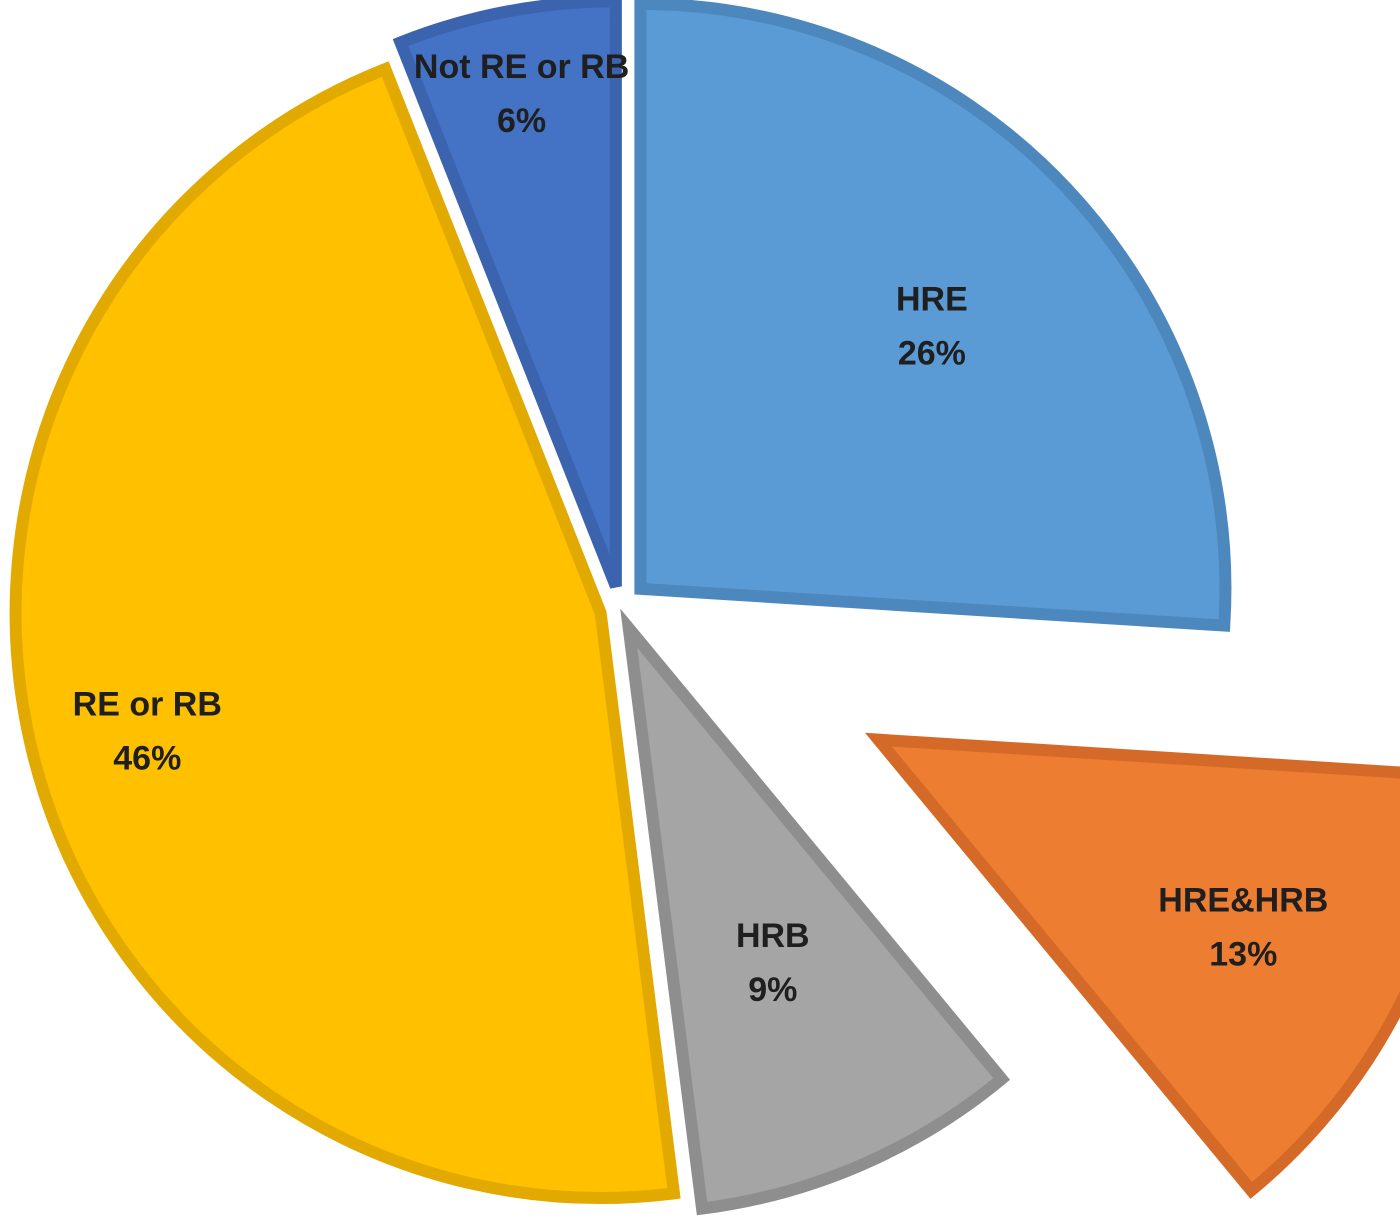 The width and height of the screenshot is (1400, 1222). Describe the element at coordinates (1243, 955) in the screenshot. I see `slice-percent-label: 13%` at that location.